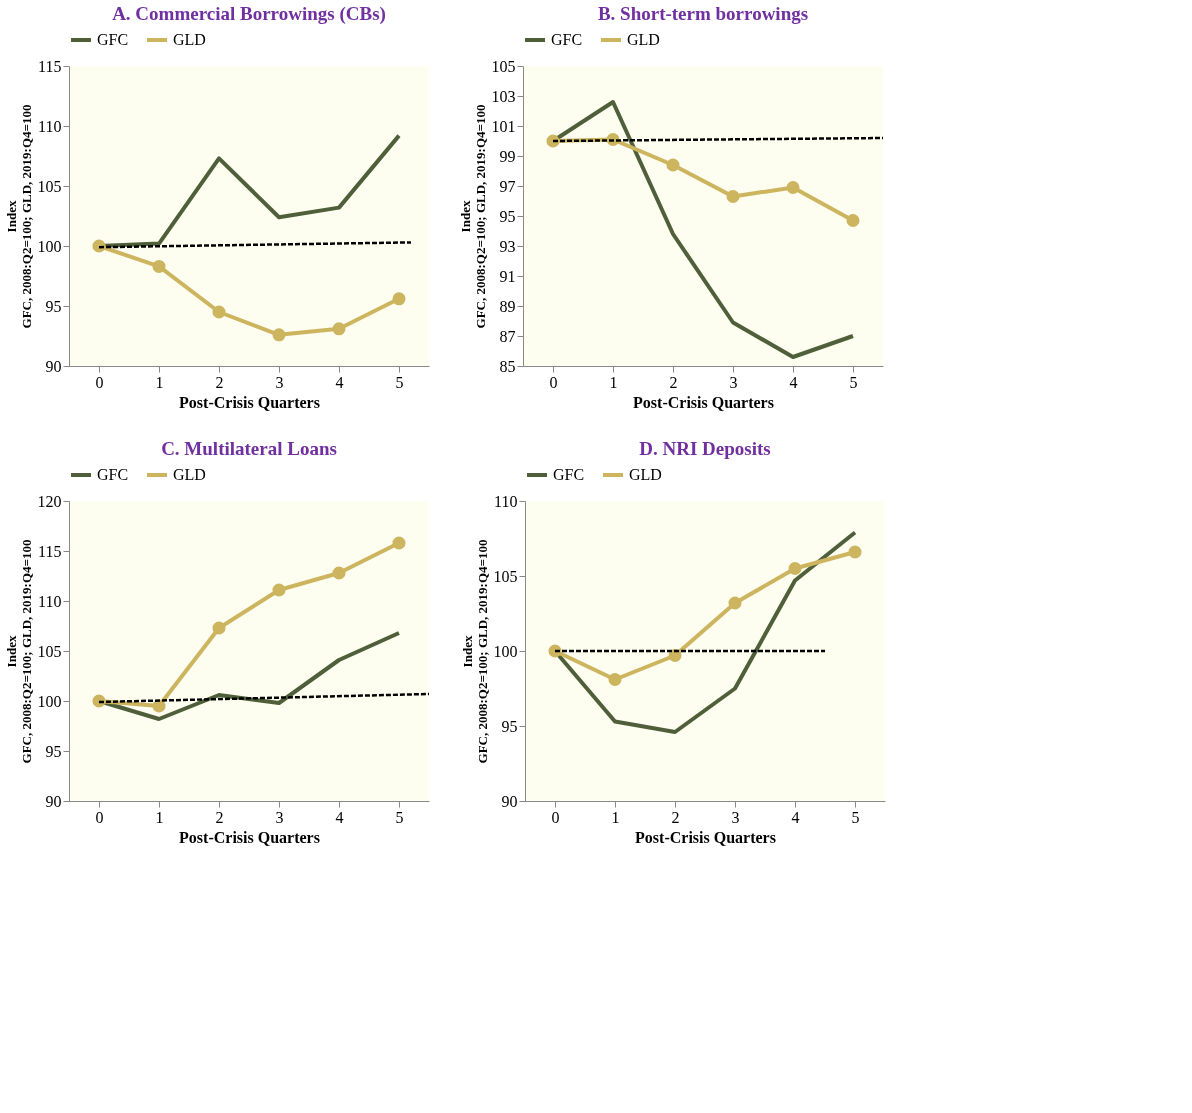 This screenshot has width=1192, height=1113. I want to click on y-tick-label: 93, so click(507, 246).